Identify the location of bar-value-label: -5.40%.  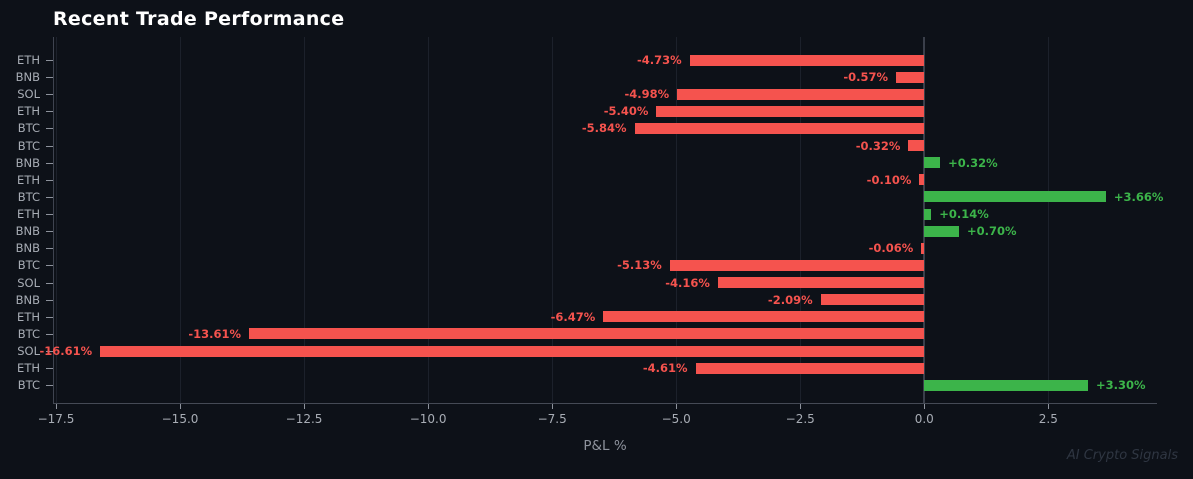
(626, 111).